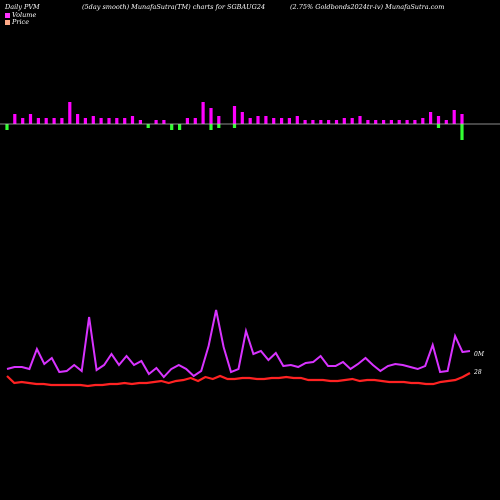 This screenshot has height=500, width=500. Describe the element at coordinates (7, 22) in the screenshot. I see `legend-price-swatch` at that location.